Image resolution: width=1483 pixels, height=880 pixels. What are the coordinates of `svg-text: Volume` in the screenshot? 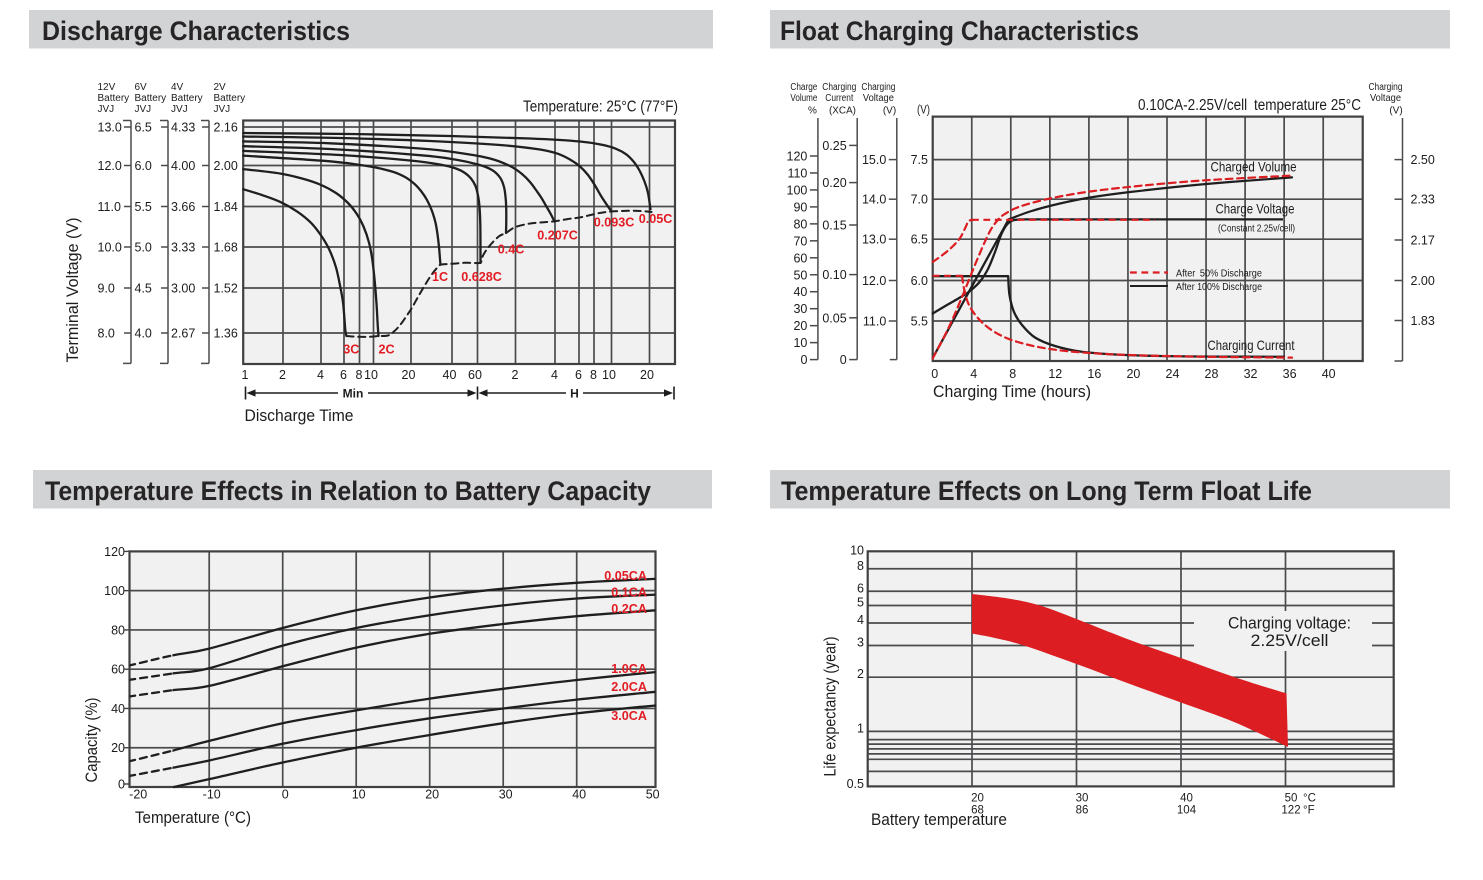 It's located at (803, 98).